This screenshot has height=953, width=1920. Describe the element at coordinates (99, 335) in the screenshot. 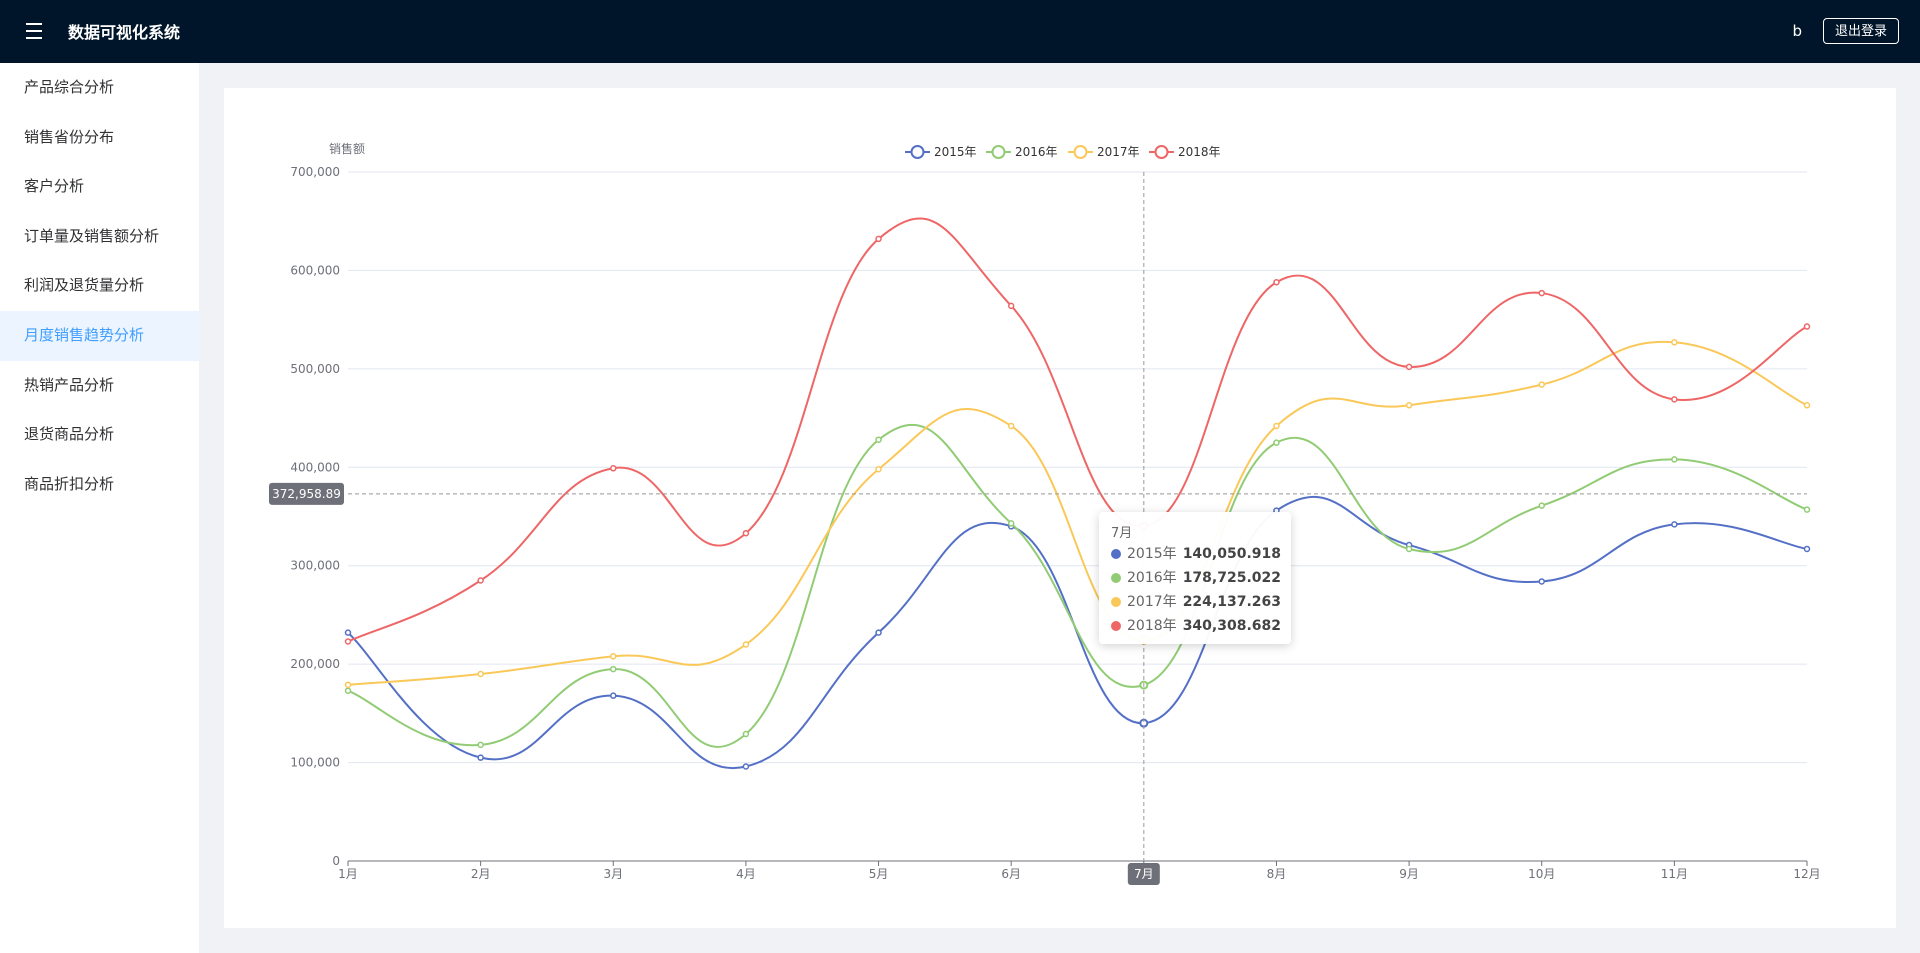

I see `sidebar-item-monthly-trend: 月度销售趋势分析` at that location.